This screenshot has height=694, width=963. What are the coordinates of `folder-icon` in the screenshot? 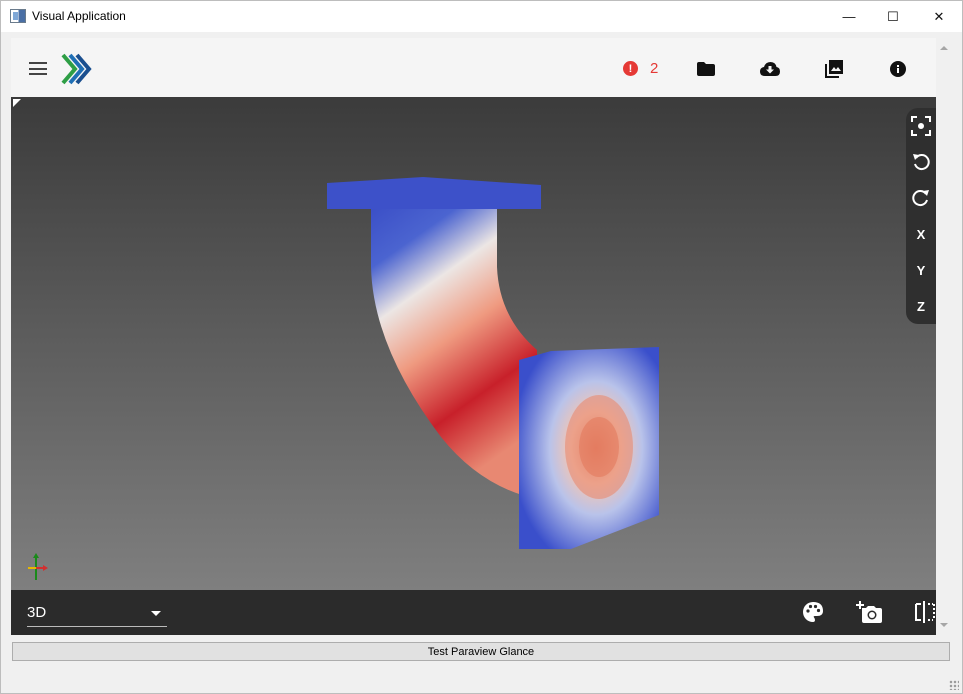 It's located at (706, 69).